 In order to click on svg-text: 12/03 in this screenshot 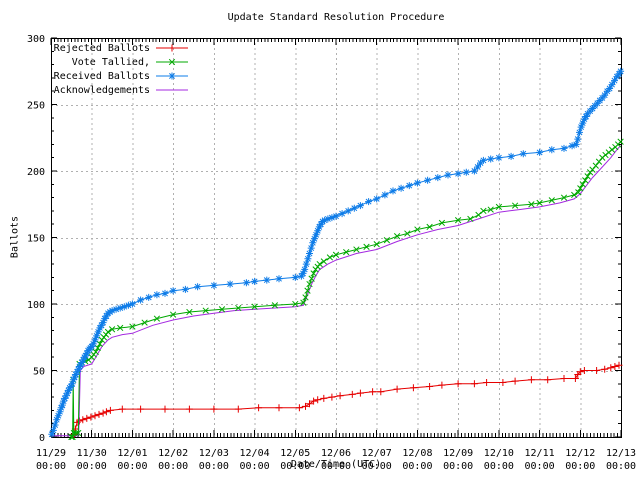, I will do `click(214, 453)`.